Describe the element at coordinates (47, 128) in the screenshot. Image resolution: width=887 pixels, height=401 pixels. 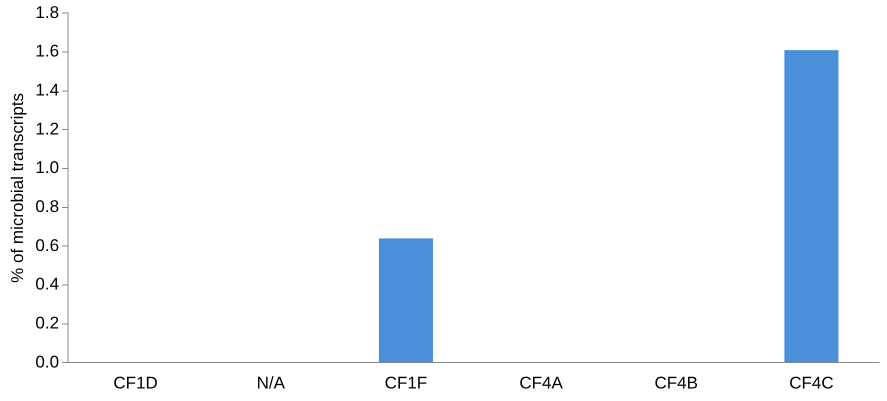
I see `y-tick-label: 1.2` at that location.